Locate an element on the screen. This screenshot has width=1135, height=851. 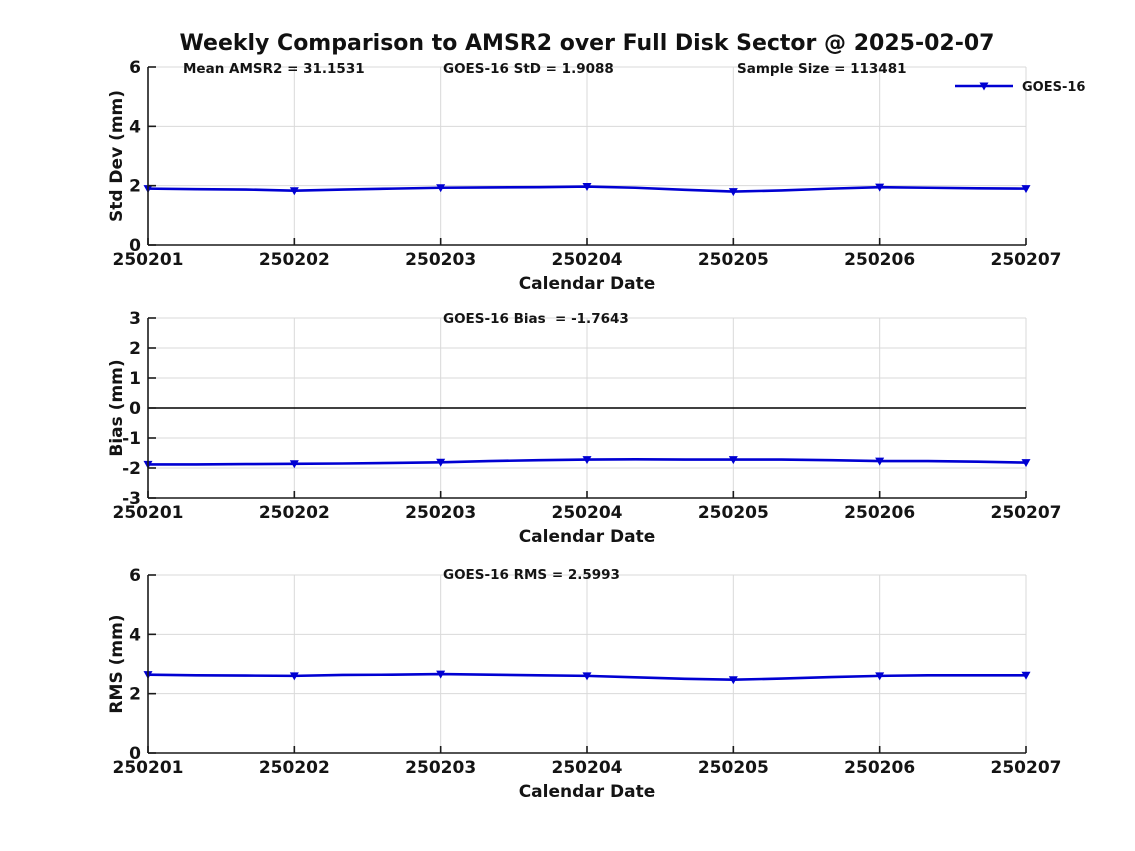
legend-label: GOES-16 is located at coordinates (1053, 87).